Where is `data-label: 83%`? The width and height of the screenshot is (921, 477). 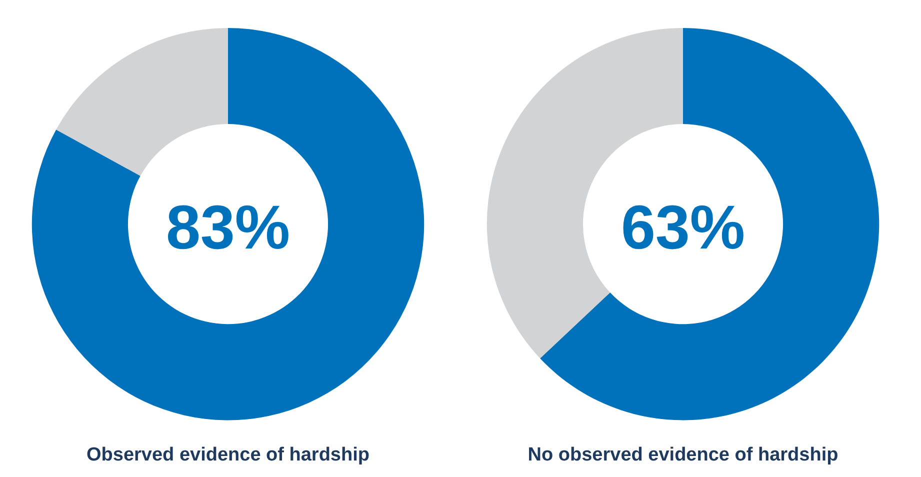 data-label: 83% is located at coordinates (228, 228).